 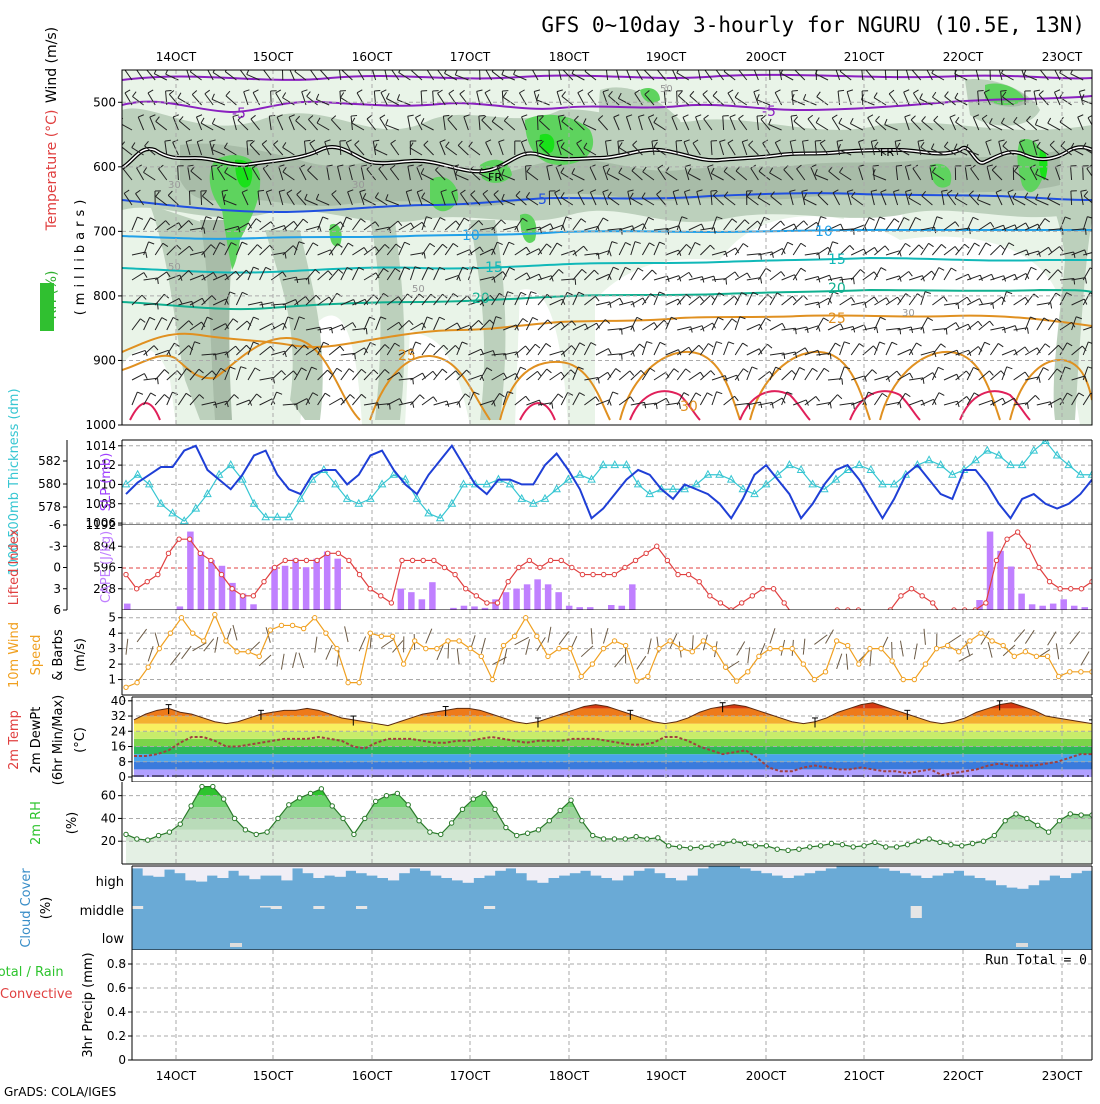 I want to click on top-day-label: 14OCT, so click(x=176, y=57).